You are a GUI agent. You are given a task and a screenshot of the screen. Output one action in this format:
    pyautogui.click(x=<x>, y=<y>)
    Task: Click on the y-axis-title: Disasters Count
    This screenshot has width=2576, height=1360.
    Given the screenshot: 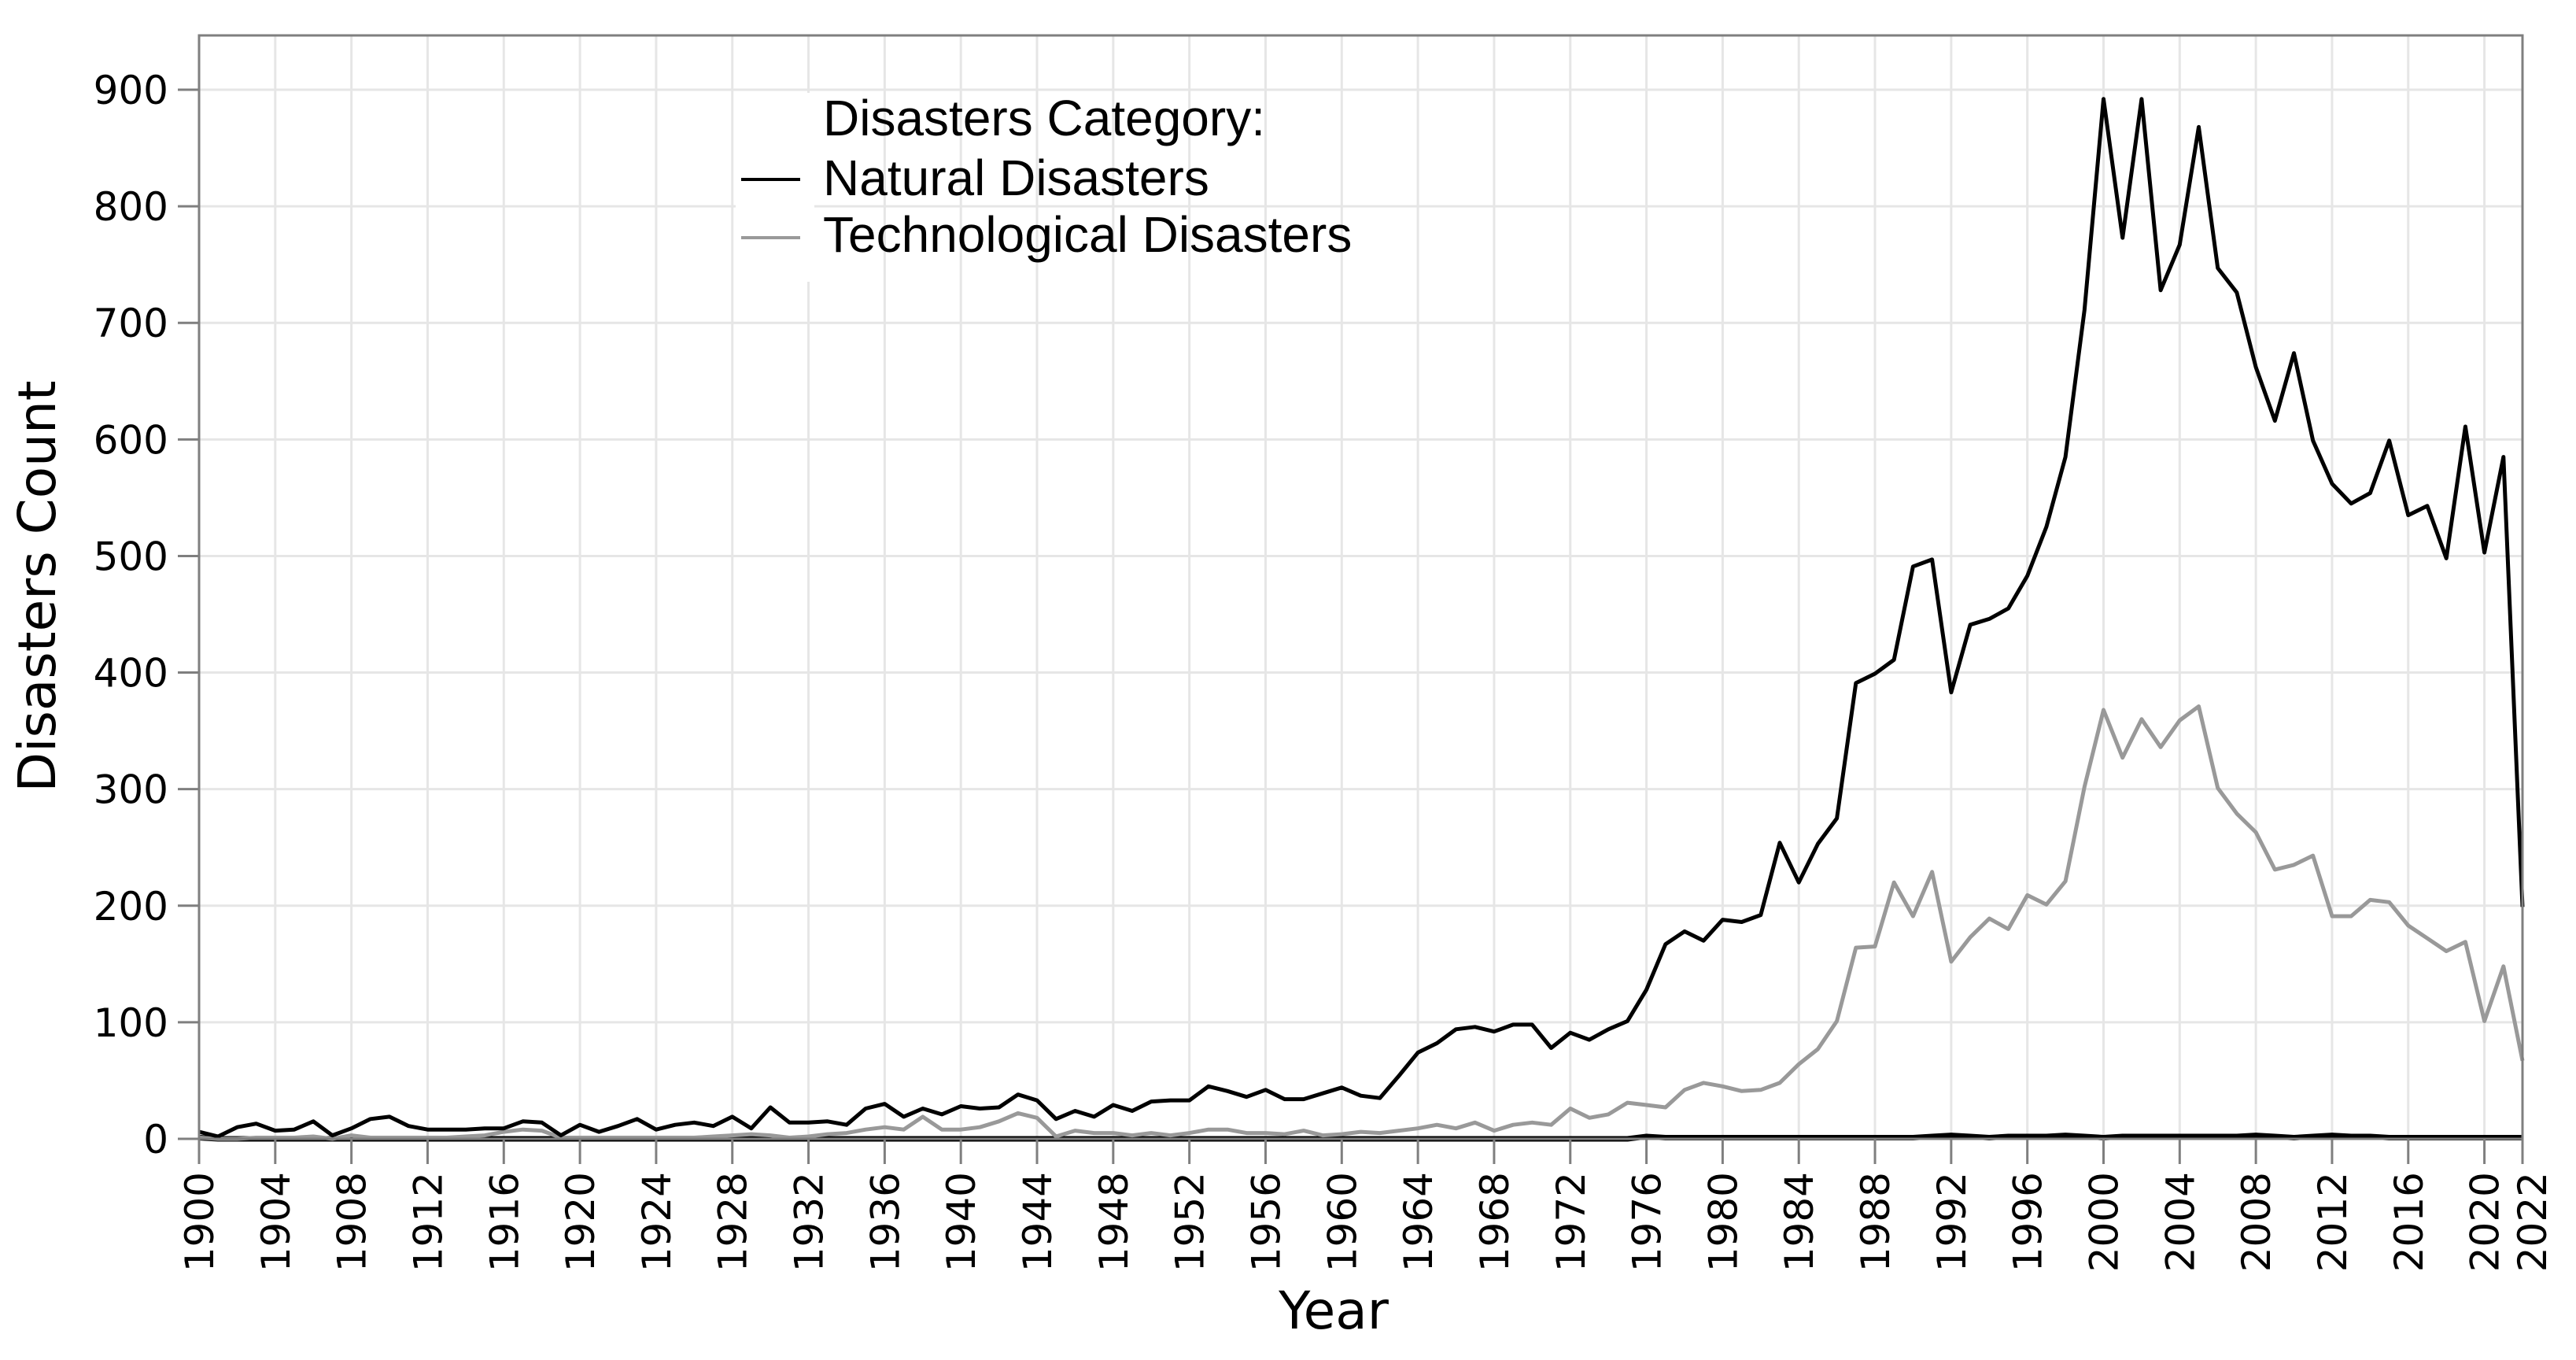 What is the action you would take?
    pyautogui.click(x=37, y=586)
    